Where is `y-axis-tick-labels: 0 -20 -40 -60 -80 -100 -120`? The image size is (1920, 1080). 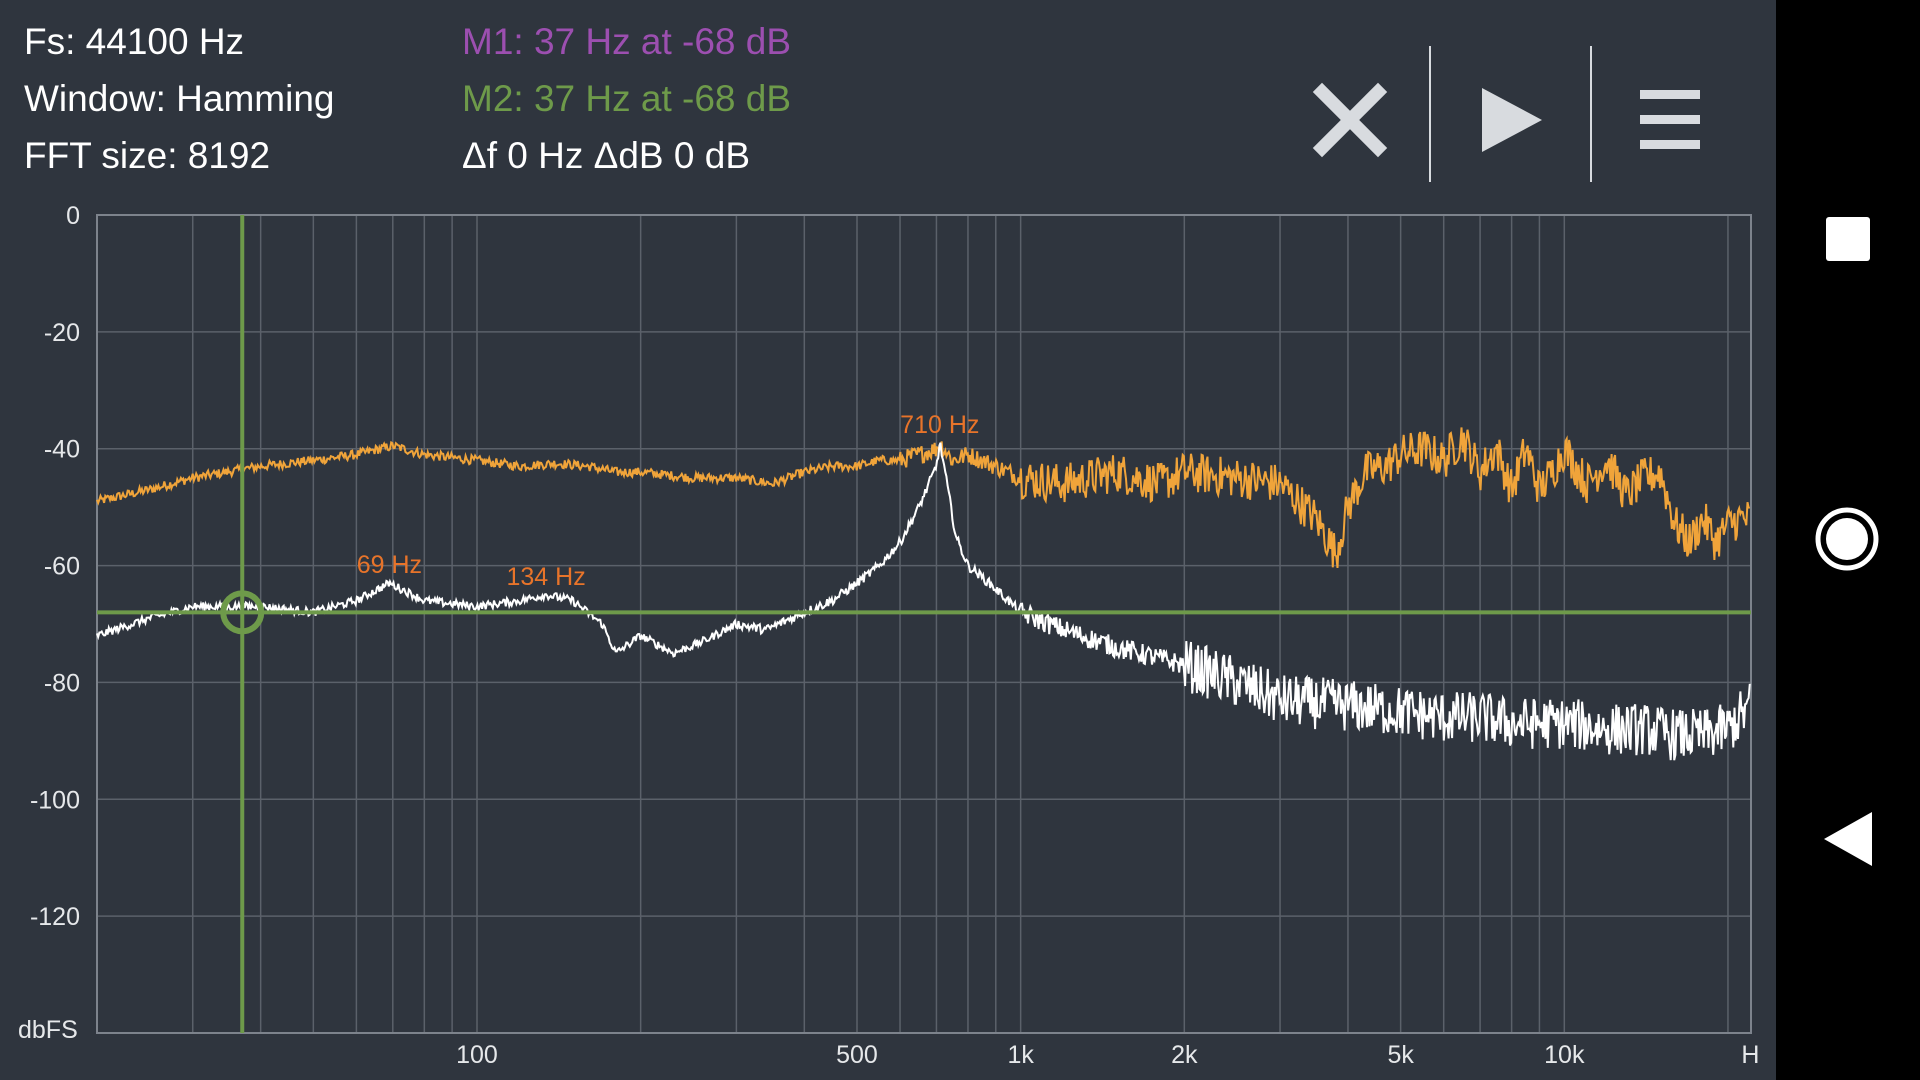 y-axis-tick-labels: 0 -20 -40 -60 -80 -100 -120 is located at coordinates (55, 566).